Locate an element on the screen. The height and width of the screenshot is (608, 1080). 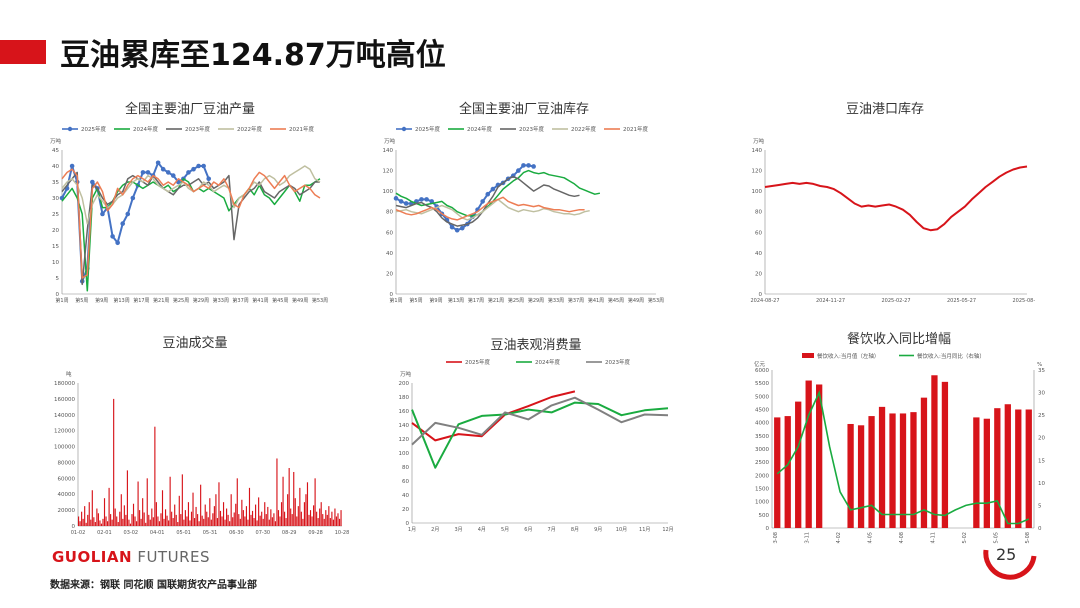
x-tick-label: 第33周 is located at coordinates (221, 300).